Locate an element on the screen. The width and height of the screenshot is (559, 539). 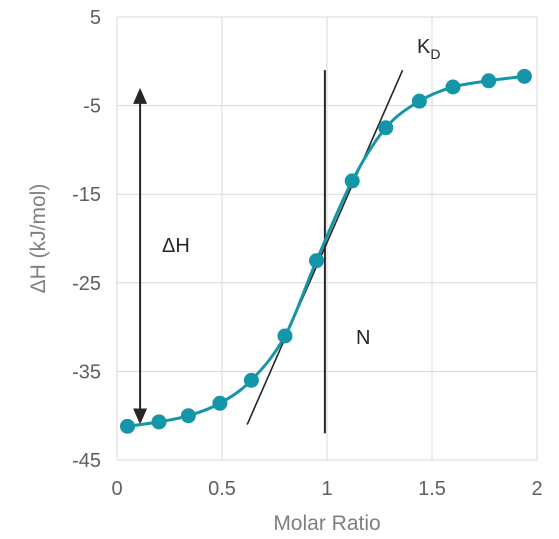
y-tick-label-3: -25 is located at coordinates (86, 284).